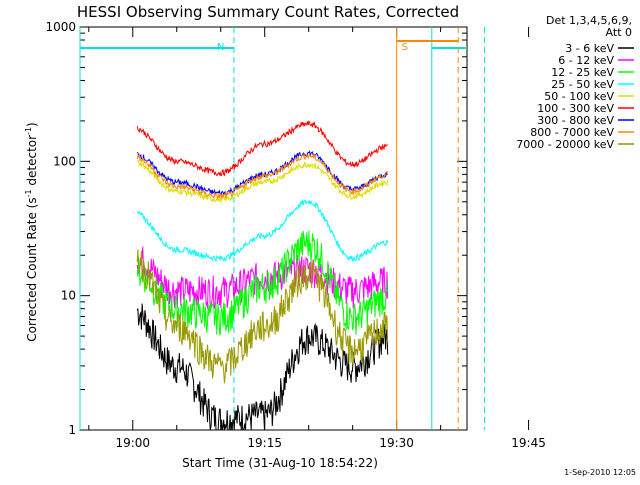 The image size is (640, 485). What do you see at coordinates (132, 443) in the screenshot?
I see `x-tick-label: 19:00` at bounding box center [132, 443].